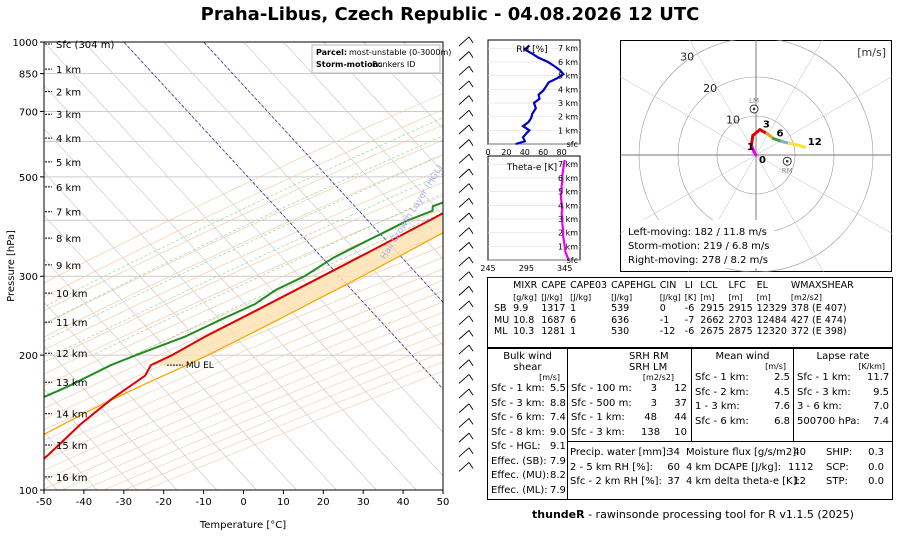  What do you see at coordinates (673, 452) in the screenshot?
I see `list-item-value: 34` at bounding box center [673, 452].